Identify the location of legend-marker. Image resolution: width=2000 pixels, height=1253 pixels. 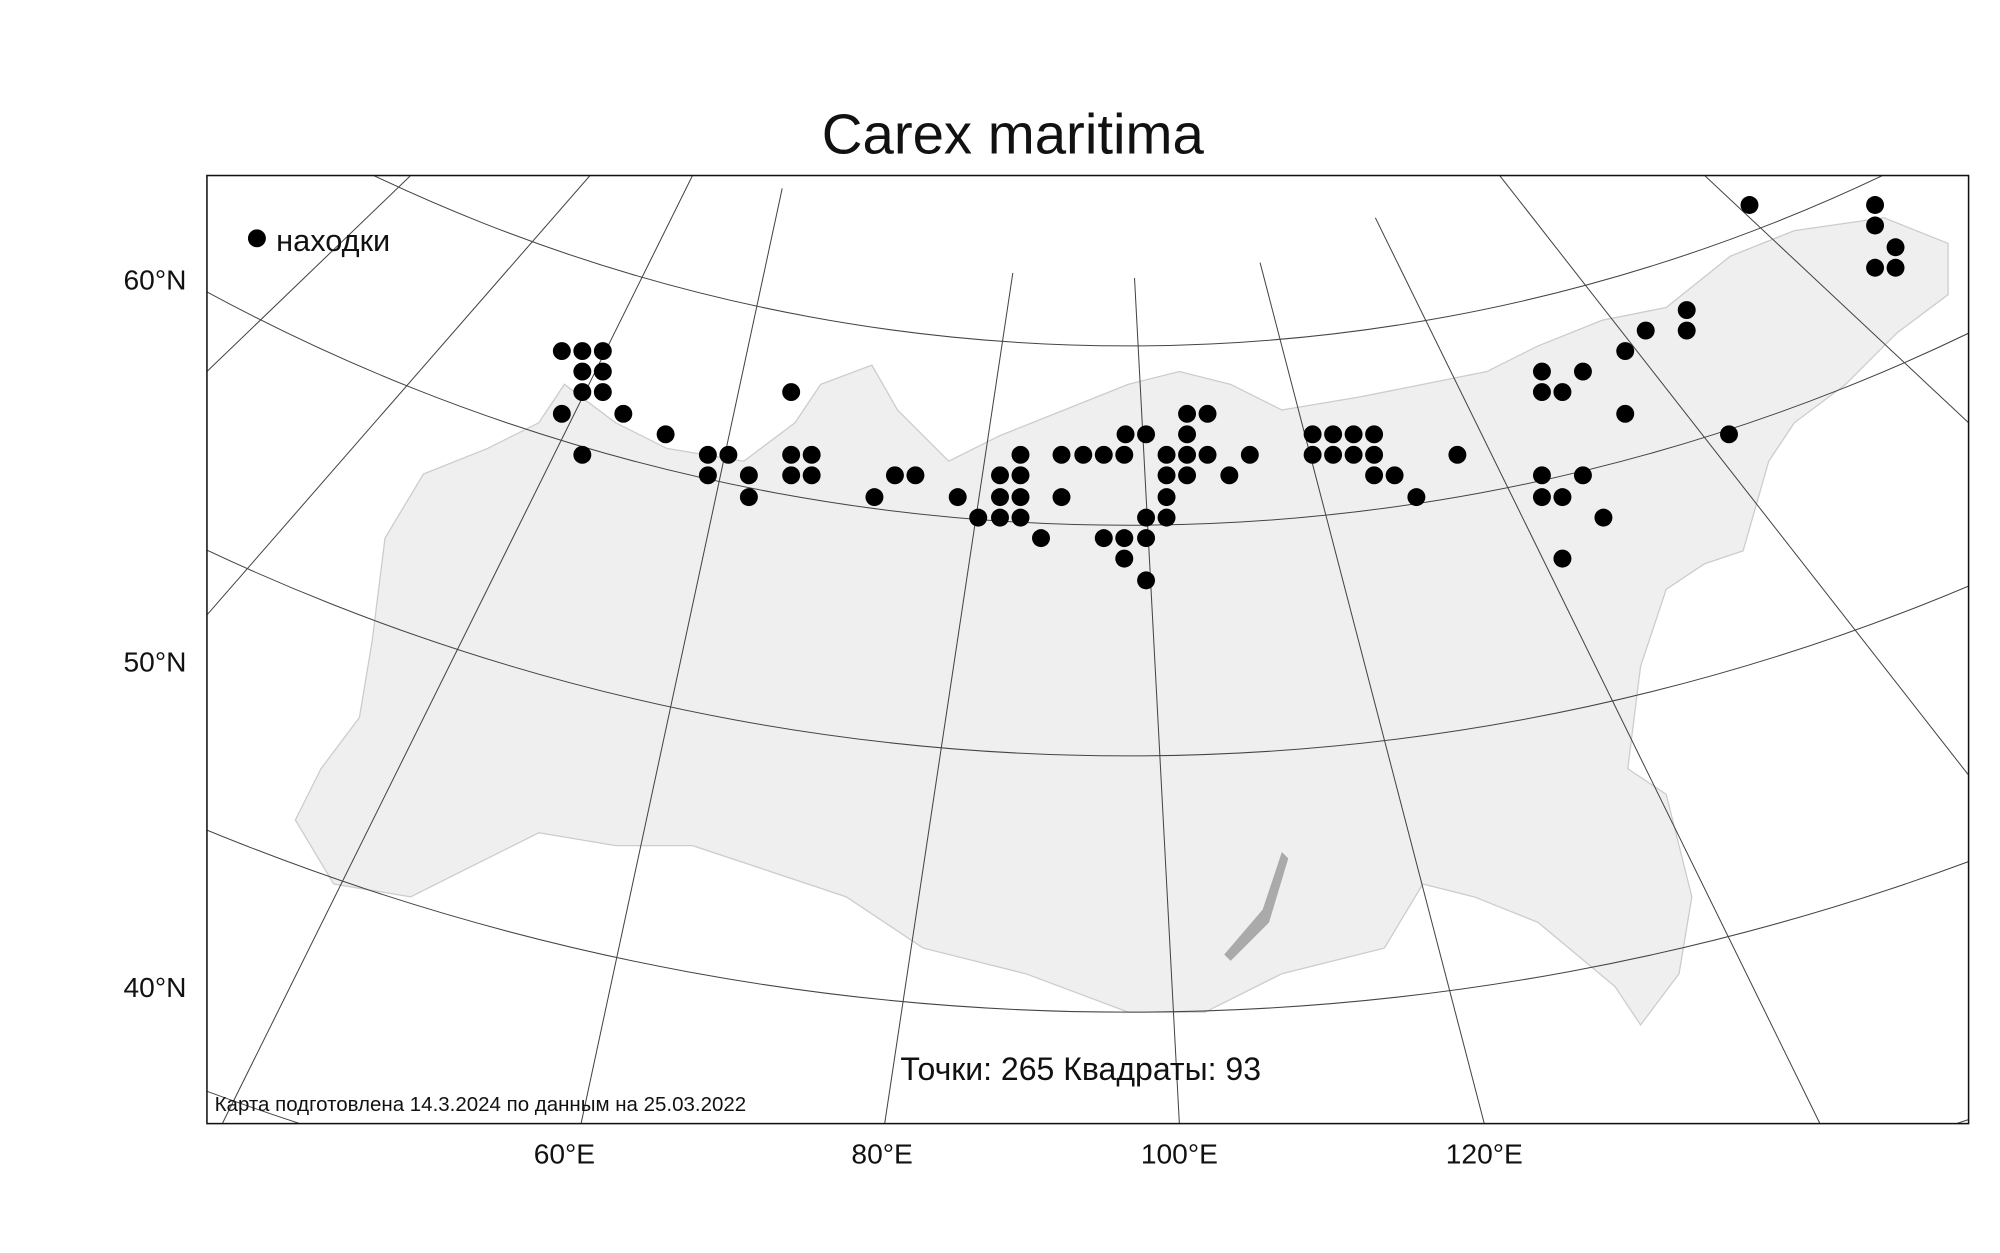
(256, 238).